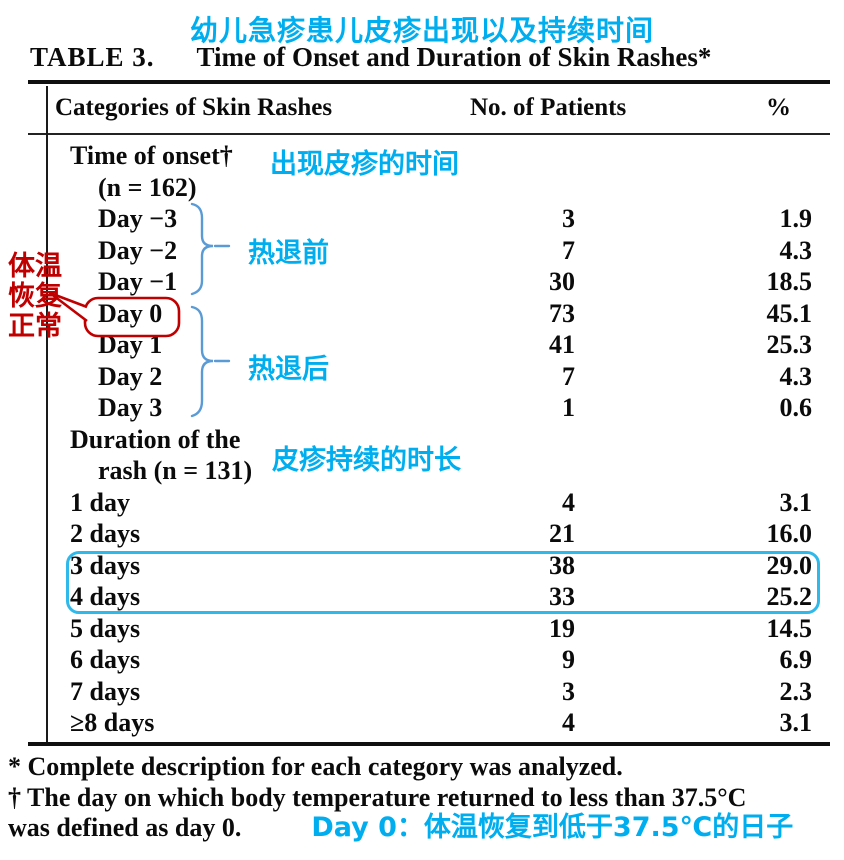 The width and height of the screenshot is (844, 860). I want to click on row-label: Day 0, so click(130, 313).